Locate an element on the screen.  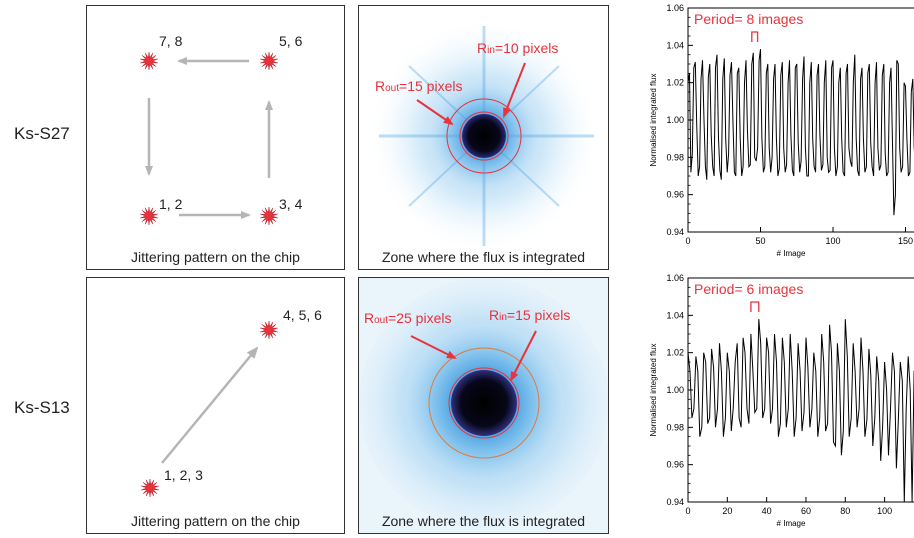
x-tick-label: 20 is located at coordinates (727, 511).